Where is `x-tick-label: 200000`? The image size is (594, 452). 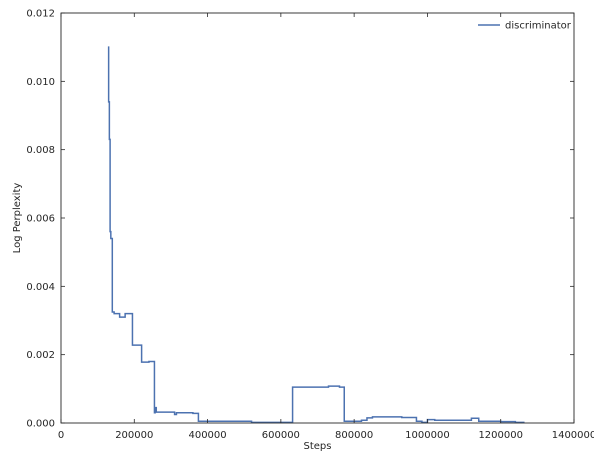
x-tick-label: 200000 is located at coordinates (134, 435).